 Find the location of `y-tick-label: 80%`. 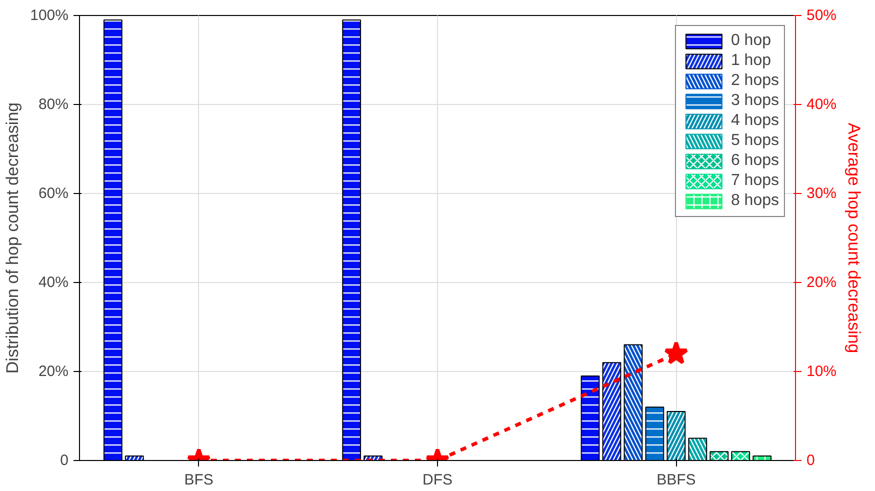

y-tick-label: 80% is located at coordinates (53, 104).